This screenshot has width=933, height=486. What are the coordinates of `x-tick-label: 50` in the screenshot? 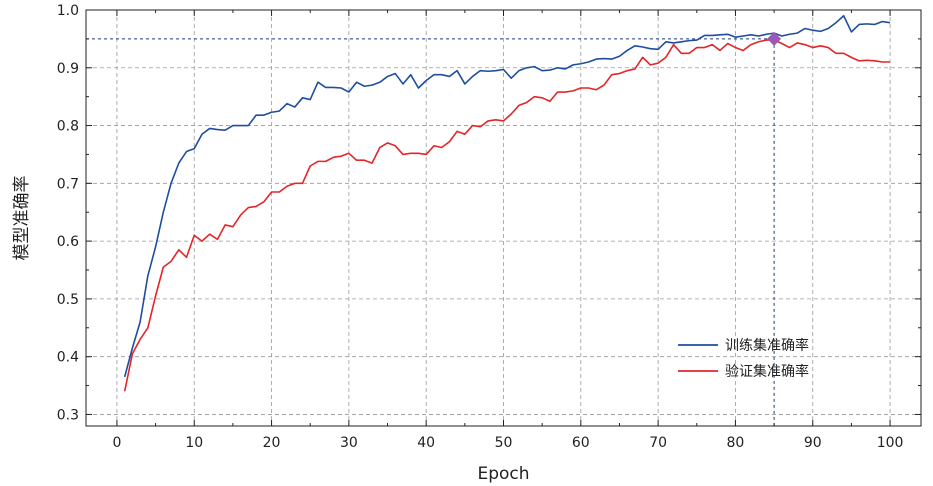 It's located at (504, 443).